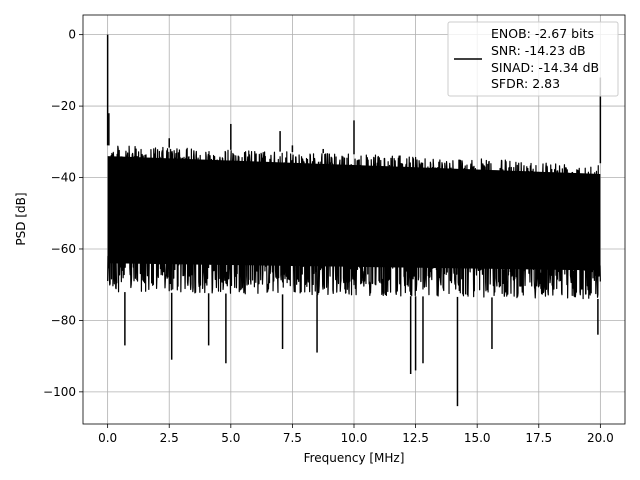 This screenshot has height=480, width=640. I want to click on x-tick-label: 17.5, so click(538, 438).